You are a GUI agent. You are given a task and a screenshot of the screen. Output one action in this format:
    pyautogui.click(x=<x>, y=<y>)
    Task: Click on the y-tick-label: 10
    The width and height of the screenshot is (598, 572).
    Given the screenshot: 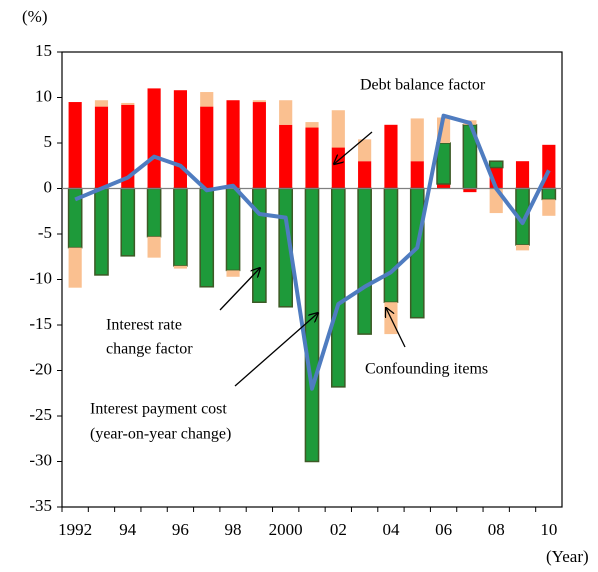 What is the action you would take?
    pyautogui.click(x=43, y=95)
    